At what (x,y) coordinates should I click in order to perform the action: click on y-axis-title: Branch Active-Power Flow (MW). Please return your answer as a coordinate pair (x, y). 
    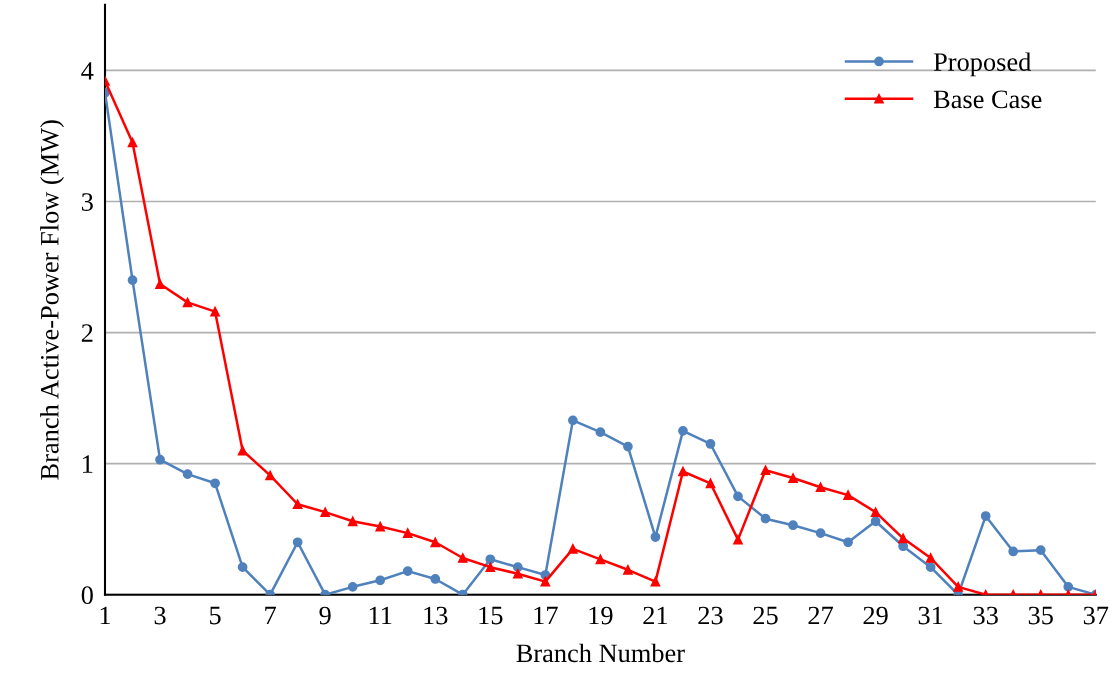
    Looking at the image, I should click on (52, 300).